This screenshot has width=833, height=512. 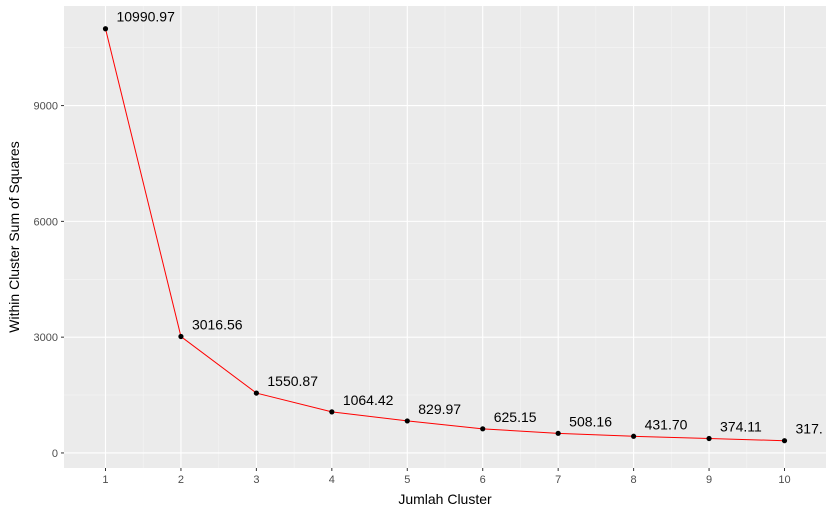 I want to click on y-tick-label: 3000, so click(x=46, y=338).